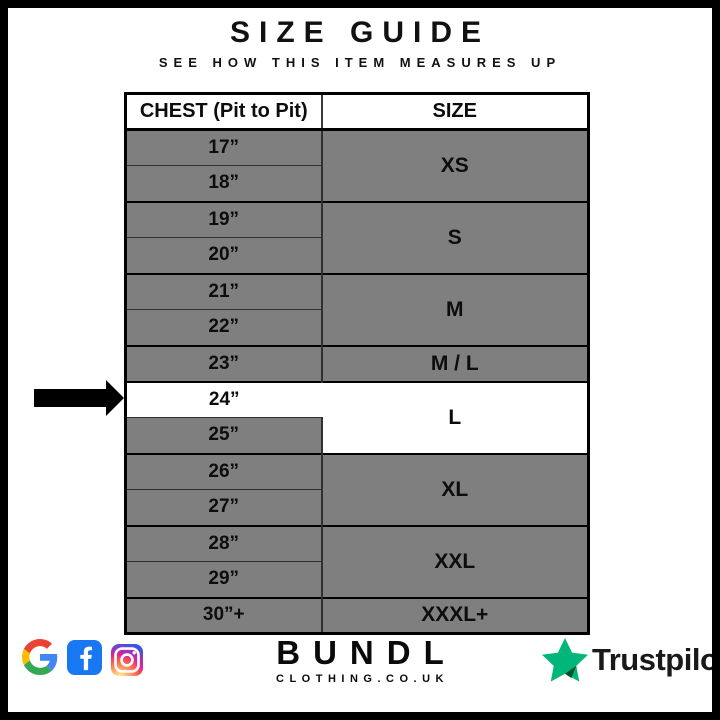  Describe the element at coordinates (565, 660) in the screenshot. I see `trustpilot-star-icon` at that location.